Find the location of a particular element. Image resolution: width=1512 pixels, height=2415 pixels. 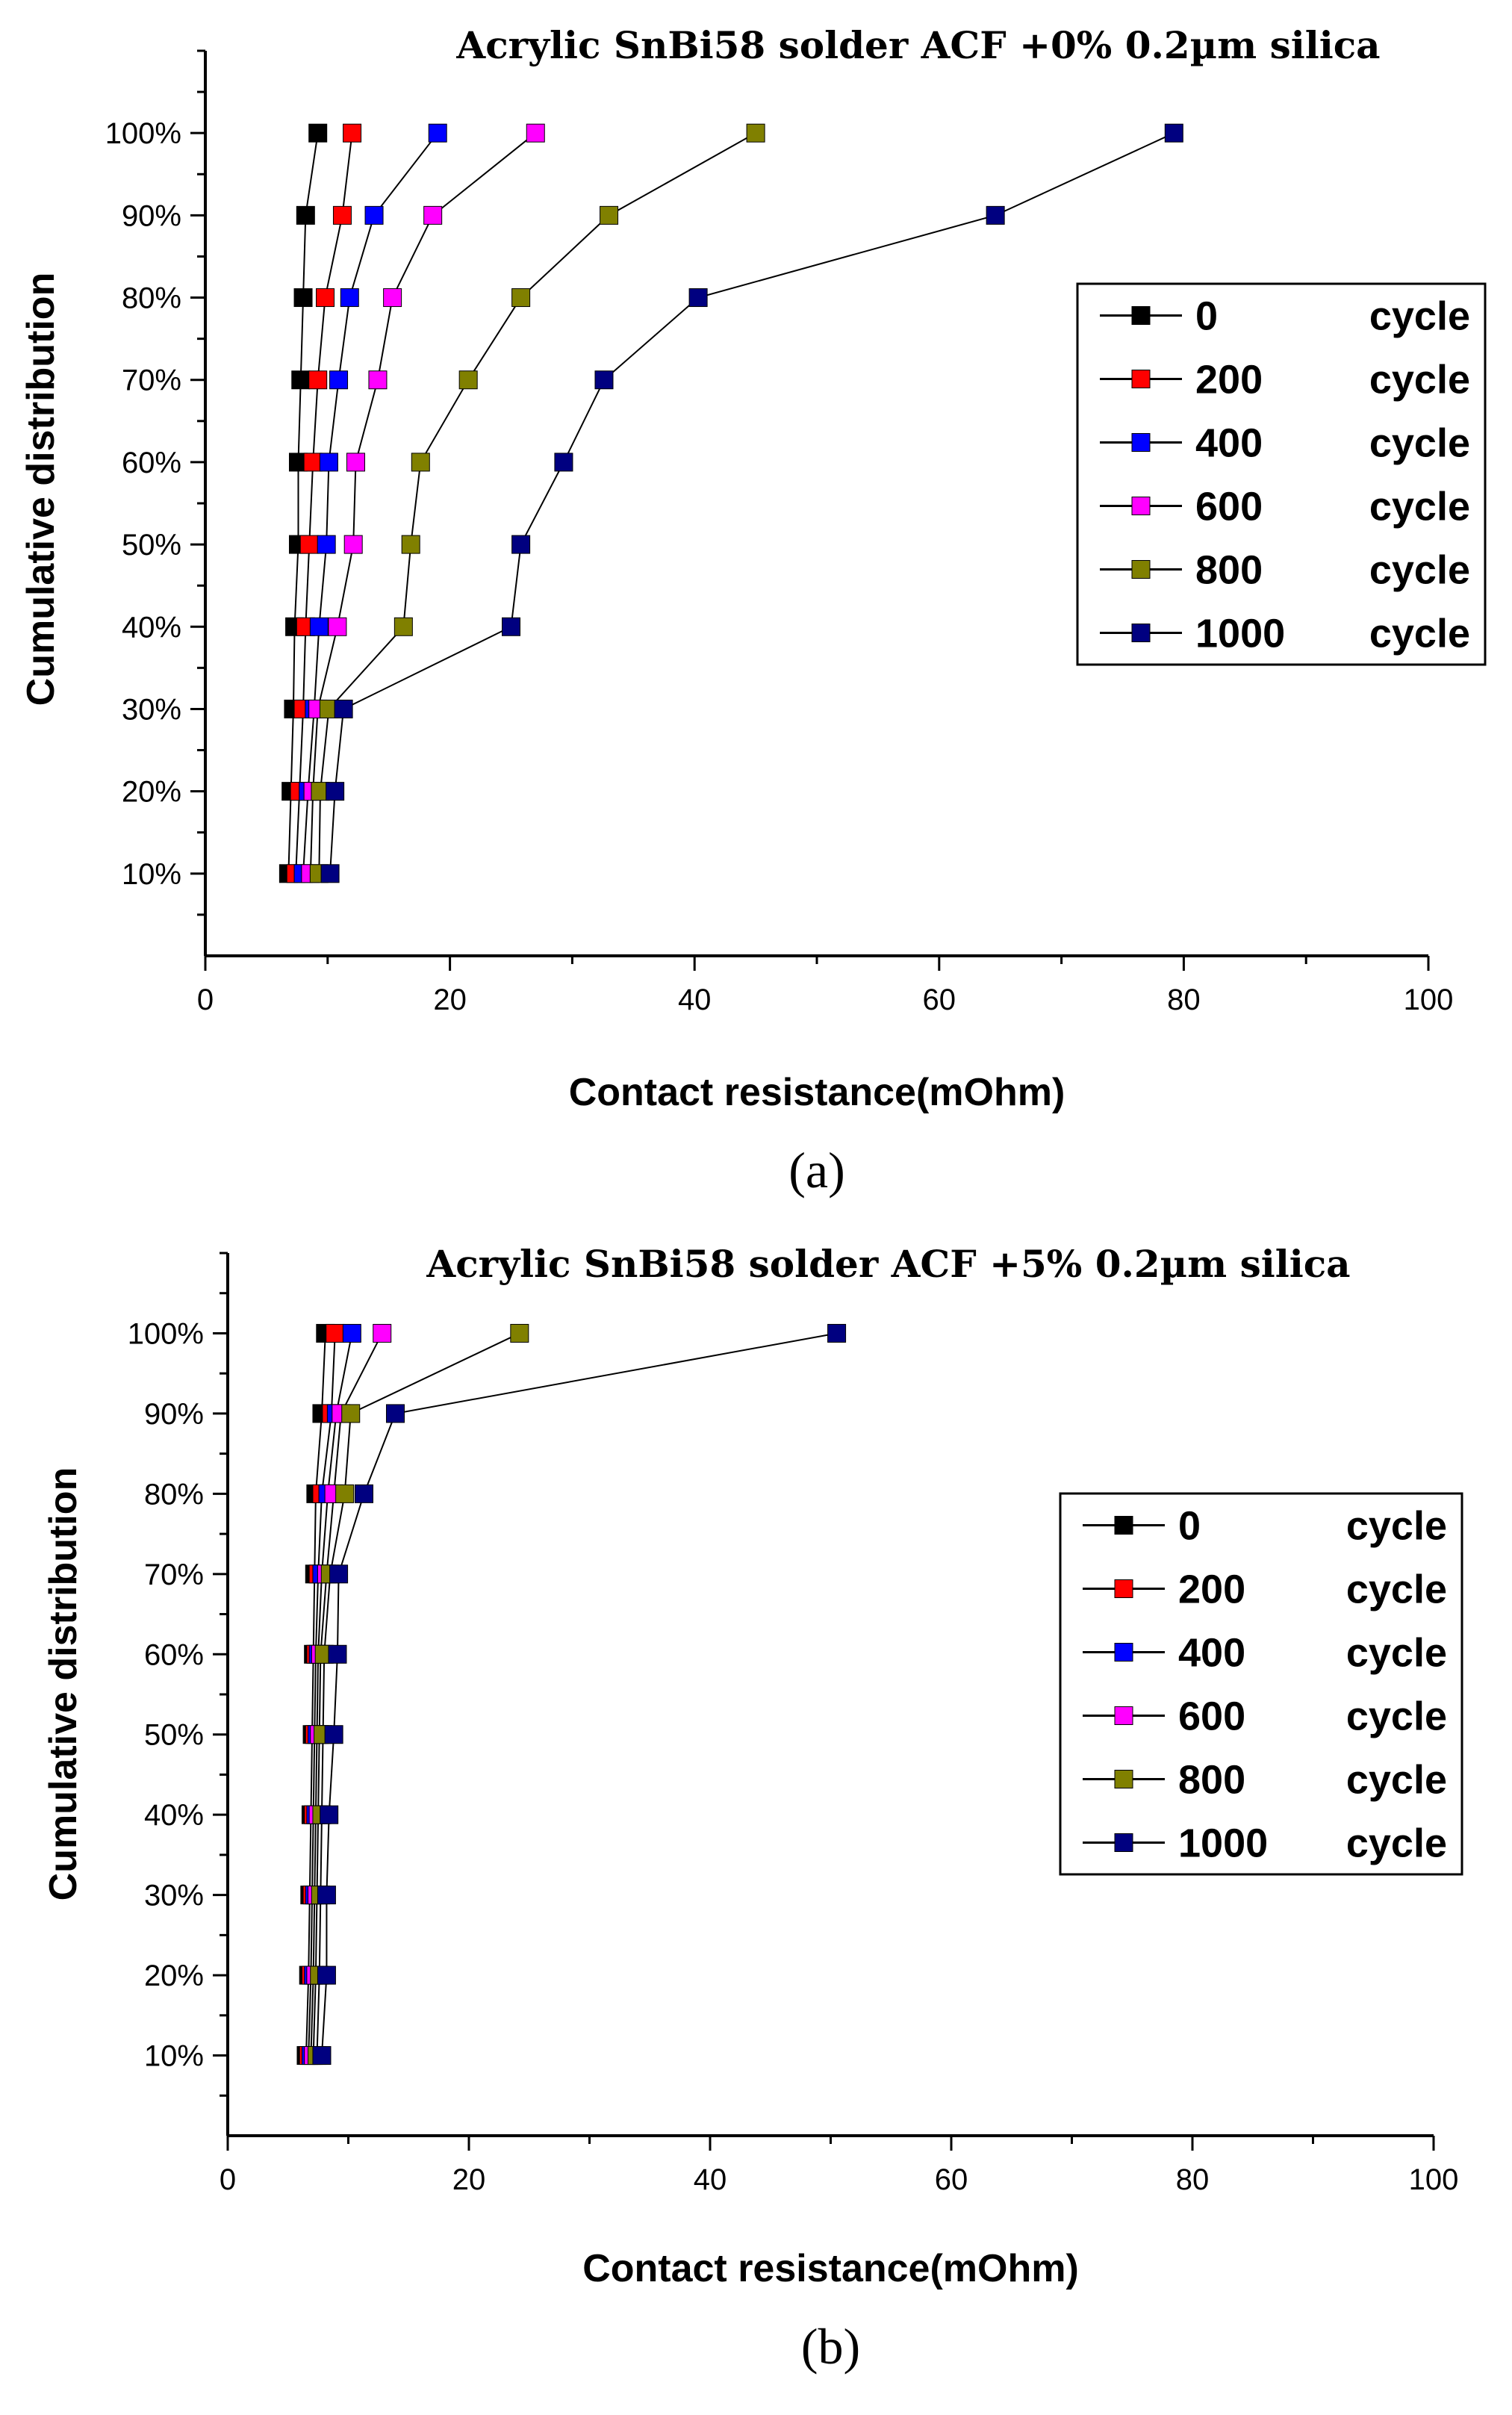

x-axis-label: Contact resistance(mOhm) is located at coordinates (830, 2268).